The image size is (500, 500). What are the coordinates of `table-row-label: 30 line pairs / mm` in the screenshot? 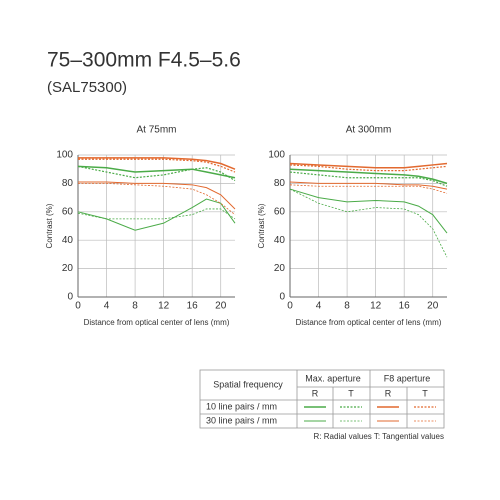 It's located at (241, 420).